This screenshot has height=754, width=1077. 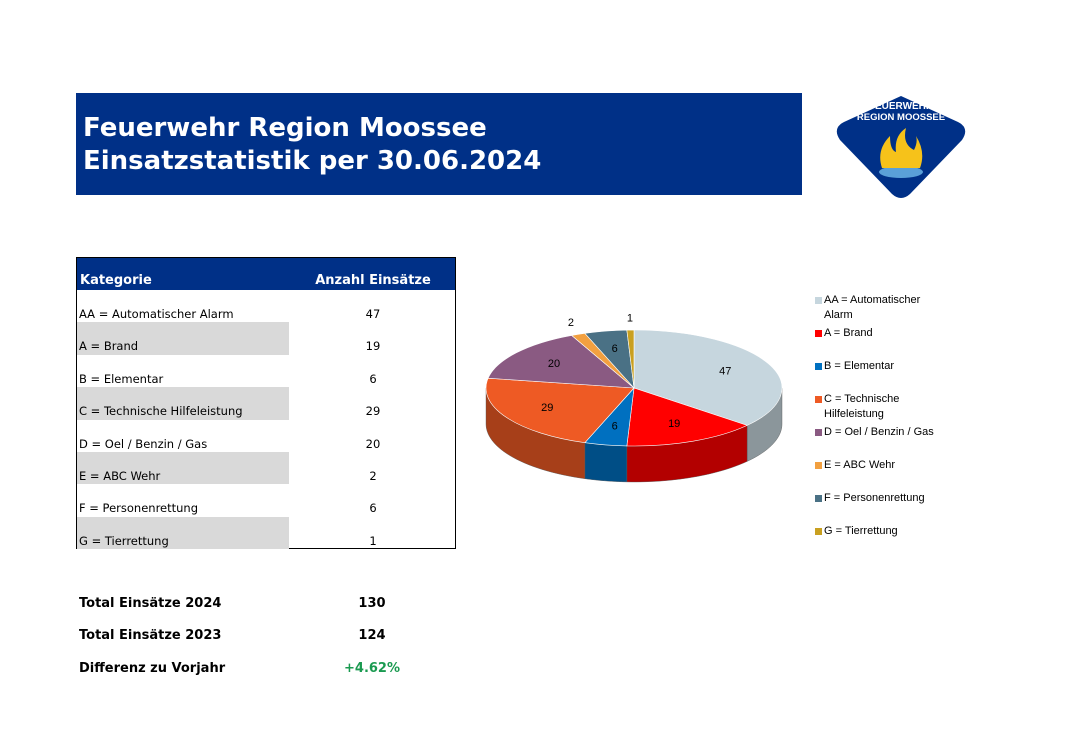 What do you see at coordinates (143, 443) in the screenshot?
I see `category-cell: D = Oel / Benzin / Gas` at bounding box center [143, 443].